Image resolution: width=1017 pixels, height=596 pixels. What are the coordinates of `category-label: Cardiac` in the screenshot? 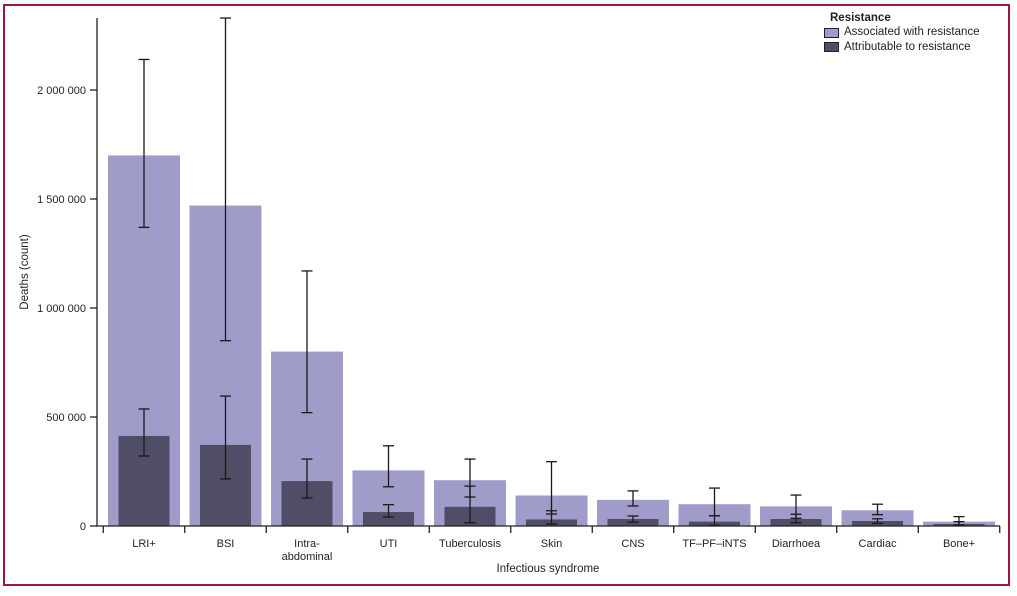 It's located at (878, 544).